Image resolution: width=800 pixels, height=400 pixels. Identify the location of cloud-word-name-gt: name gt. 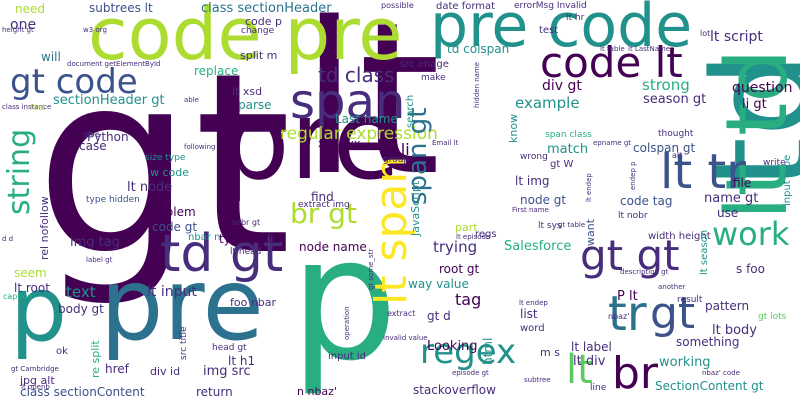
(731, 198).